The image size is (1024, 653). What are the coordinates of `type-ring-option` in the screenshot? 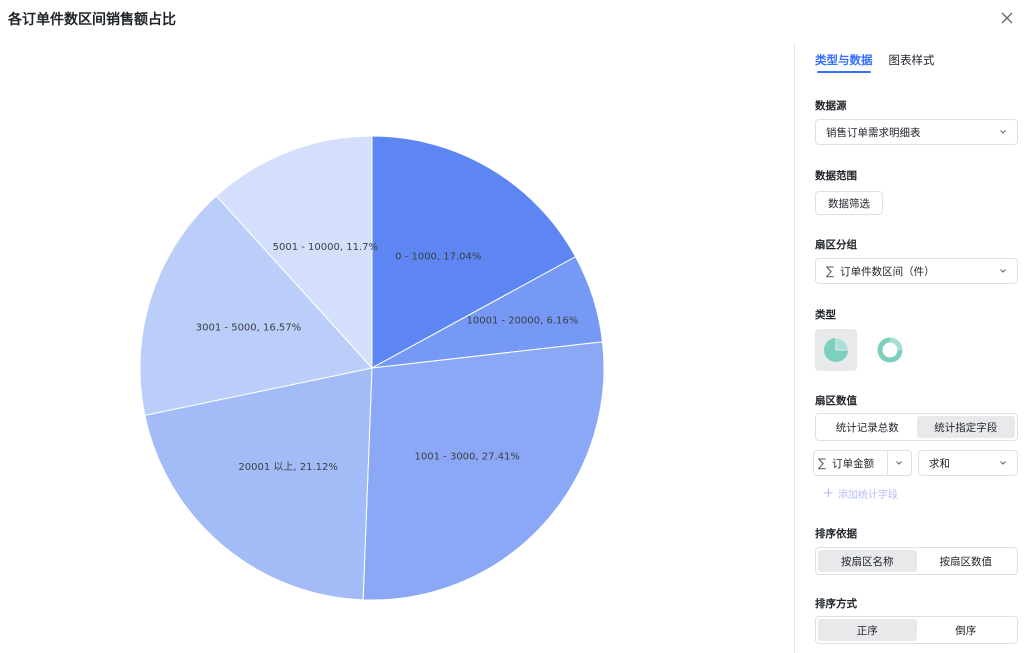 It's located at (890, 350).